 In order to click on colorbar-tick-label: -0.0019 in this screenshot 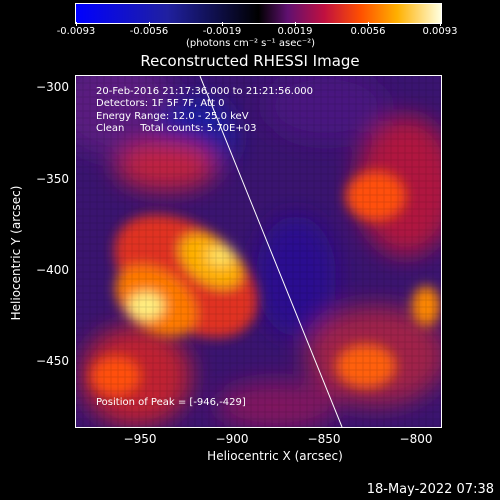, I will do `click(222, 31)`.